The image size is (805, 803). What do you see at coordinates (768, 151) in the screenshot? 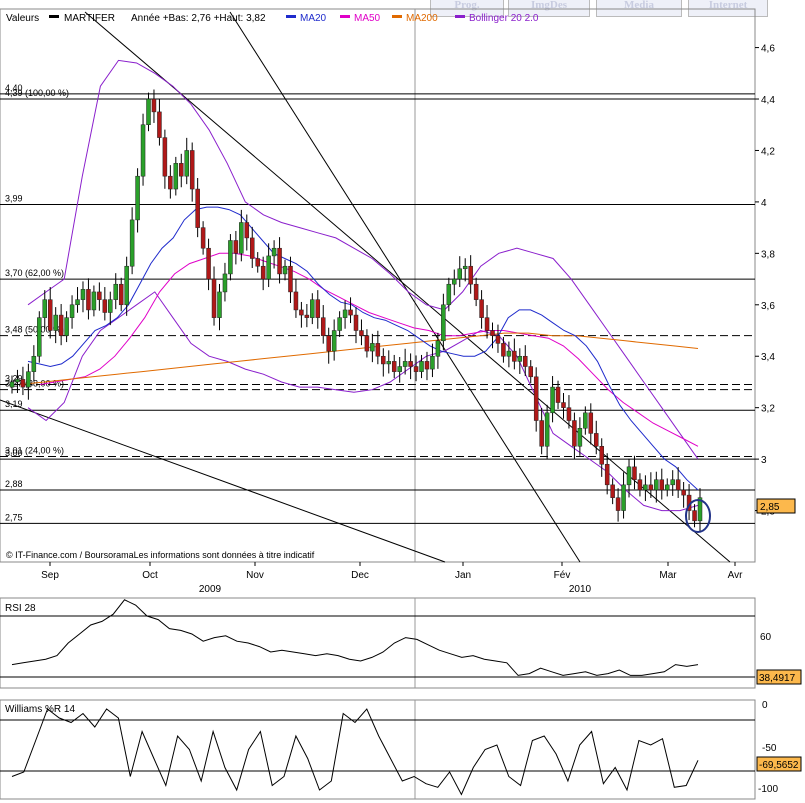
I see `y-tick-label: 4,2` at bounding box center [768, 151].